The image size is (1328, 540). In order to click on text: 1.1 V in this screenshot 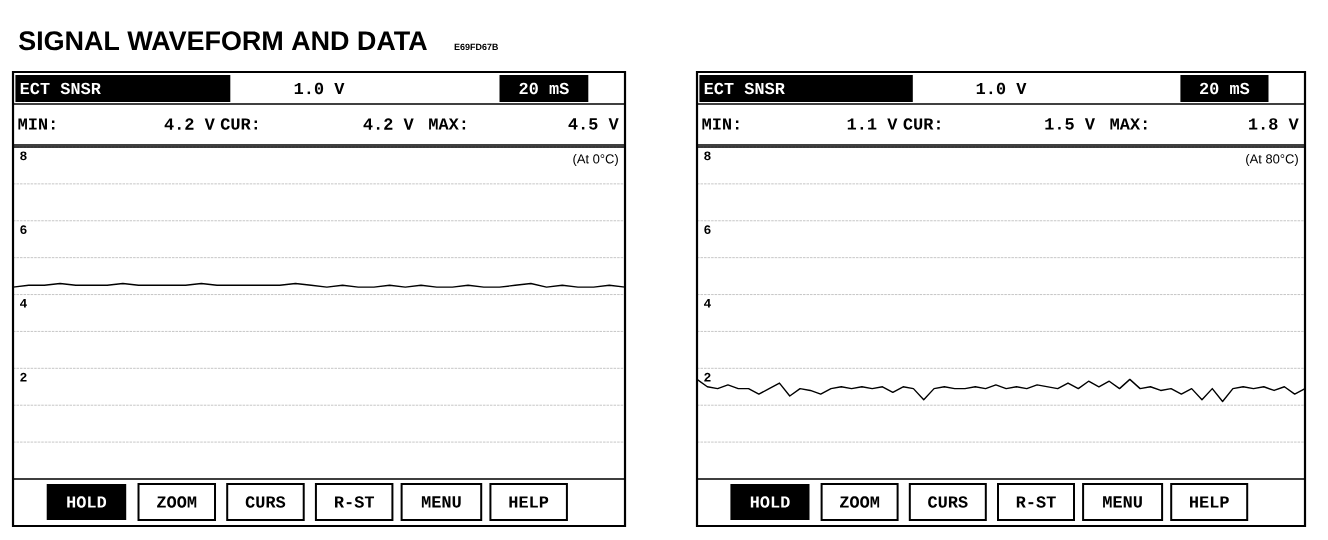, I will do `click(872, 124)`.